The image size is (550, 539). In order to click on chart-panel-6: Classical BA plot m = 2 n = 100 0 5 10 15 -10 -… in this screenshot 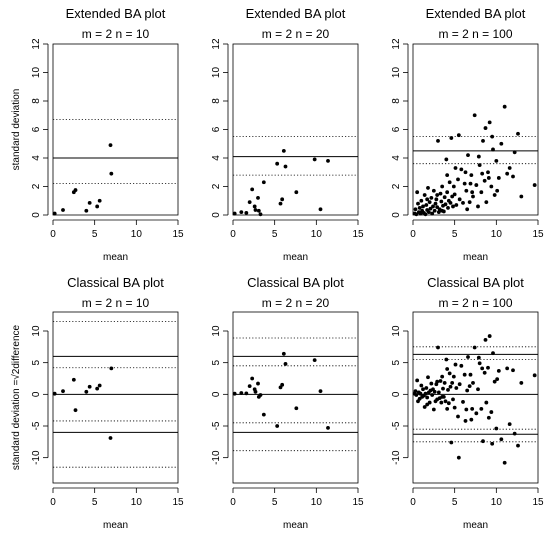, I will do `click(467, 403)`.